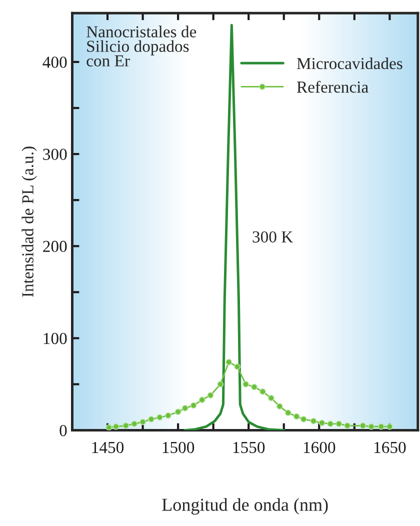 Image resolution: width=420 pixels, height=526 pixels. Describe the element at coordinates (178, 448) in the screenshot. I see `x-tick-label: 1500` at that location.